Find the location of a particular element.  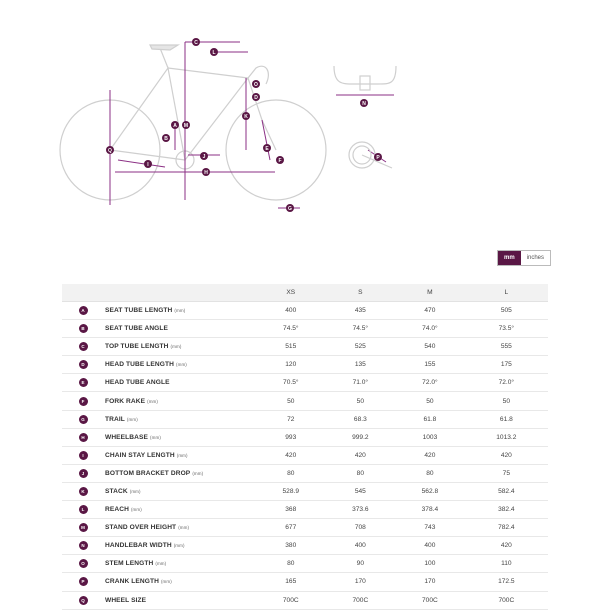

measurement-value: 61.8 is located at coordinates (430, 419).